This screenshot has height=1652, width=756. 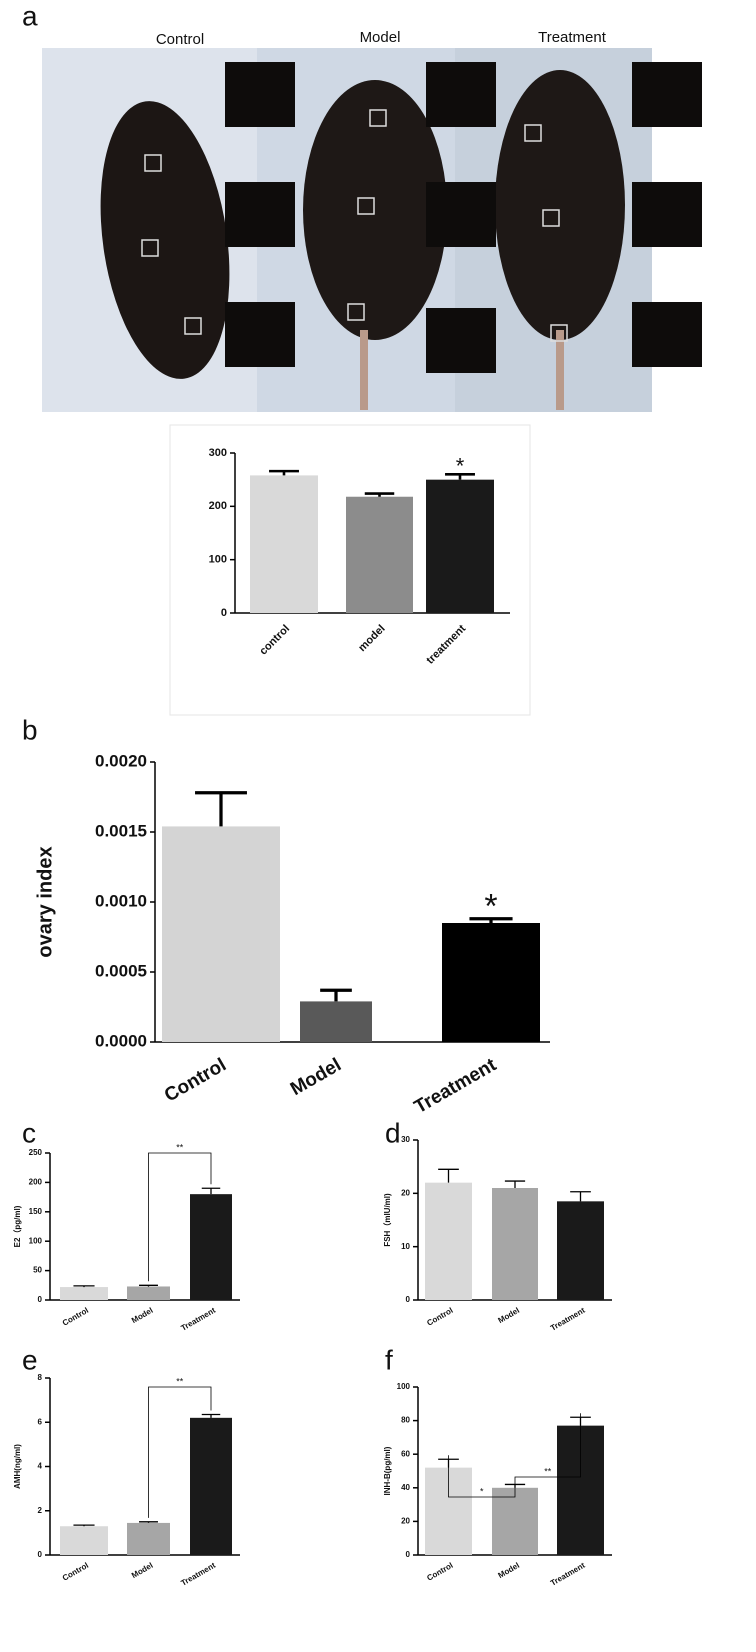 I want to click on y-axis-label: AMH(ng/ml), so click(x=17, y=1466).